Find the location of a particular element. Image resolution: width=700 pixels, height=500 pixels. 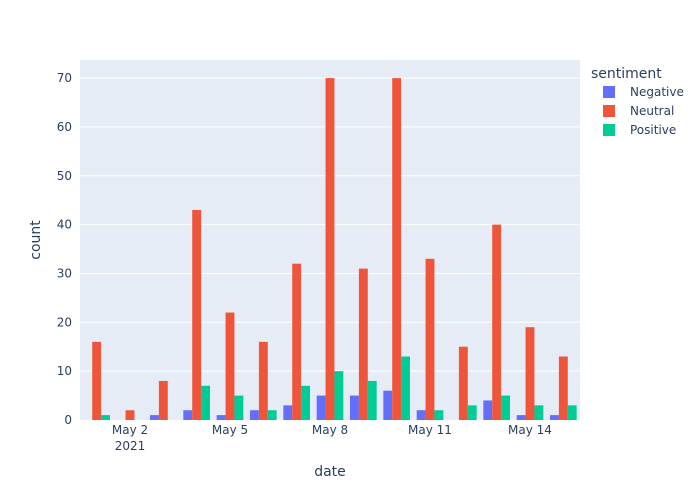

x-tick-label: May 5 is located at coordinates (230, 430).